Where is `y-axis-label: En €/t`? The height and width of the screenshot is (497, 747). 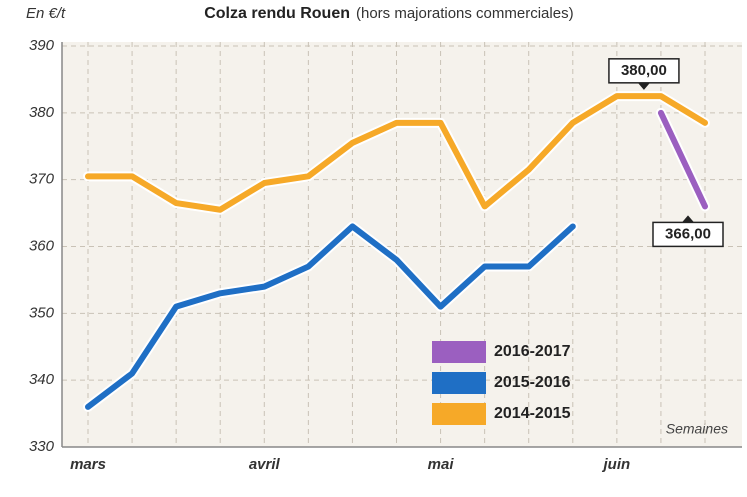
y-axis-label: En €/t is located at coordinates (46, 13).